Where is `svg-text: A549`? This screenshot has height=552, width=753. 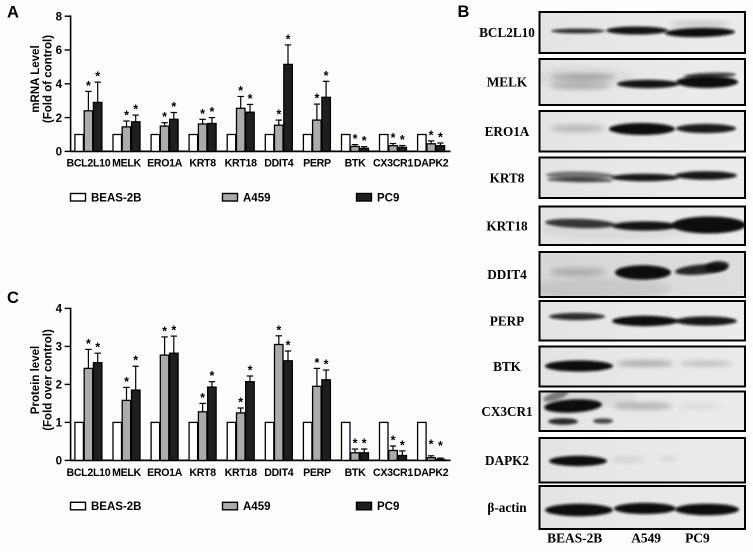 svg-text: A549 is located at coordinates (646, 538).